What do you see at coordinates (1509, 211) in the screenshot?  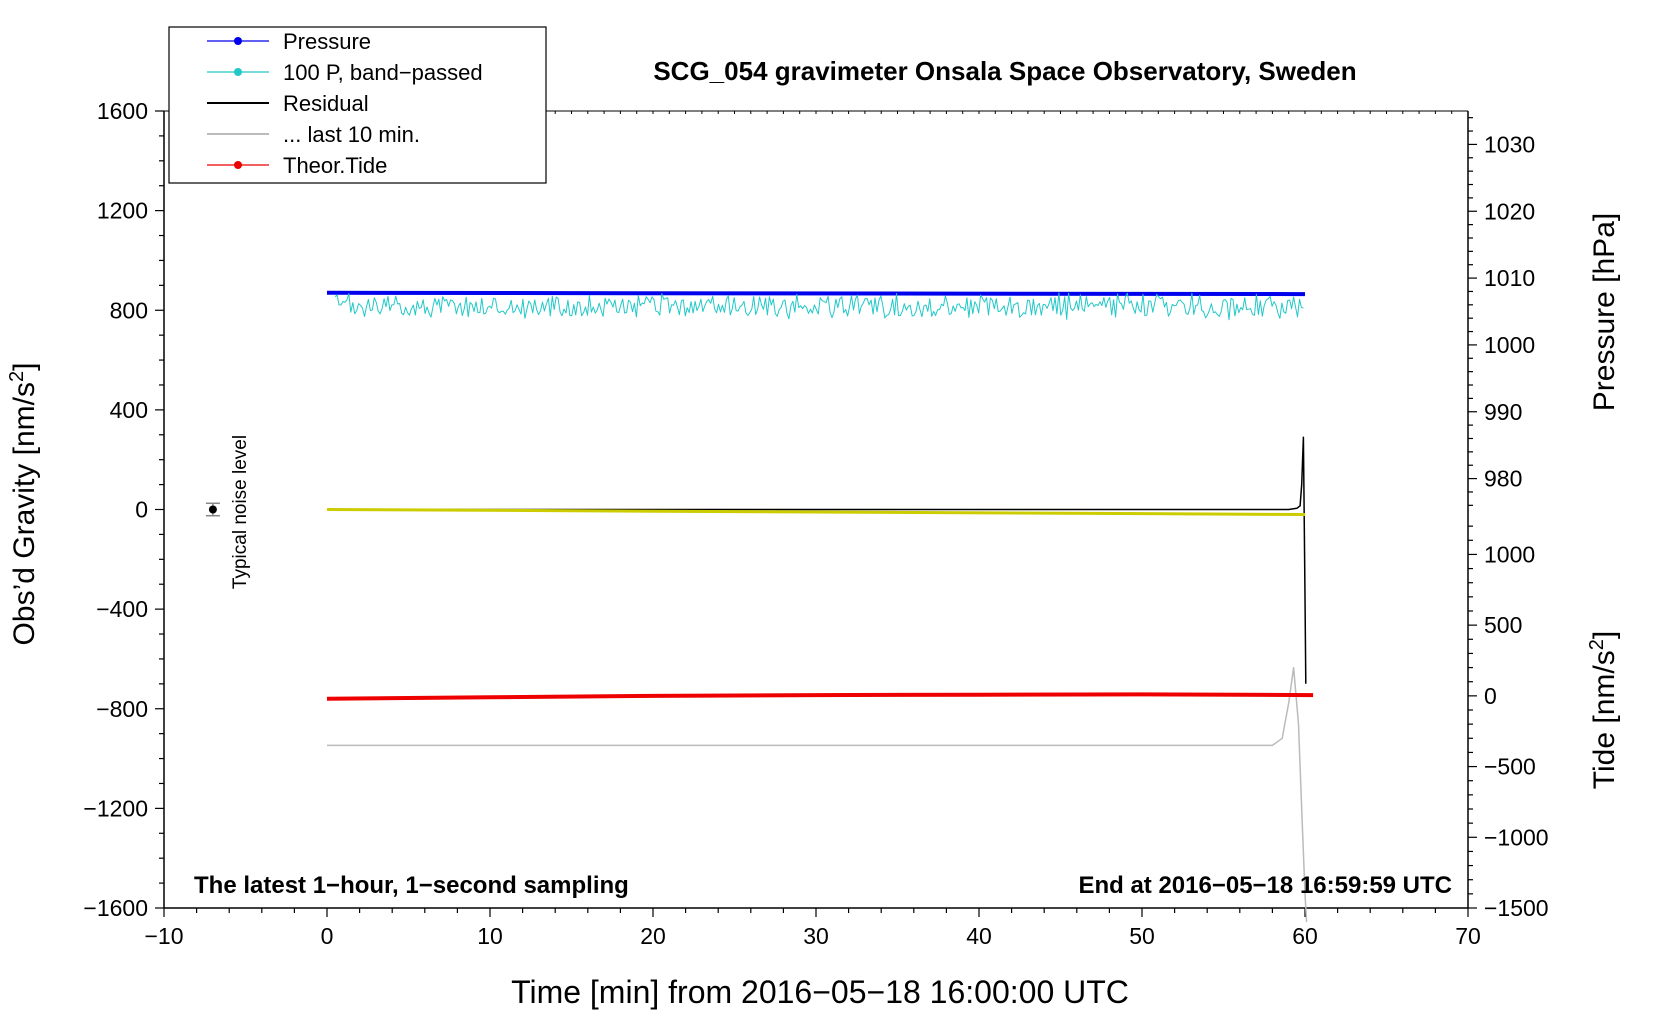 I see `pressure-tick-label: 1020` at bounding box center [1509, 211].